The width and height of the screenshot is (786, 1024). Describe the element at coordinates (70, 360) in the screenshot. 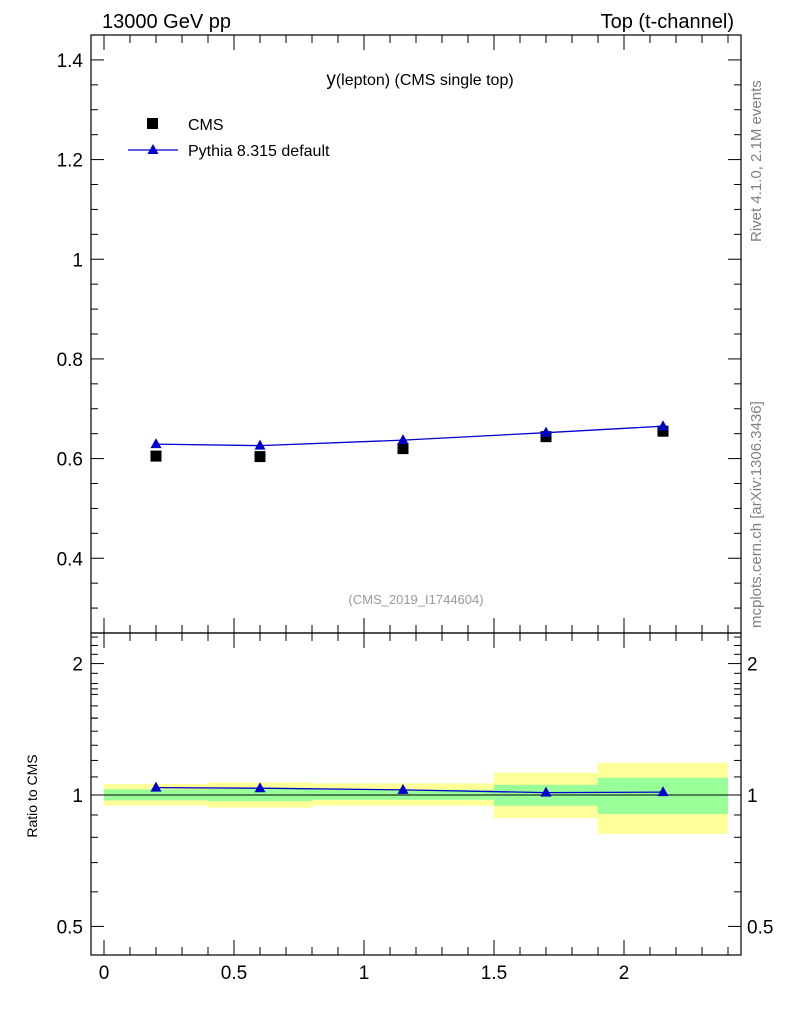

I see `main-ytick-label: 0.8` at that location.